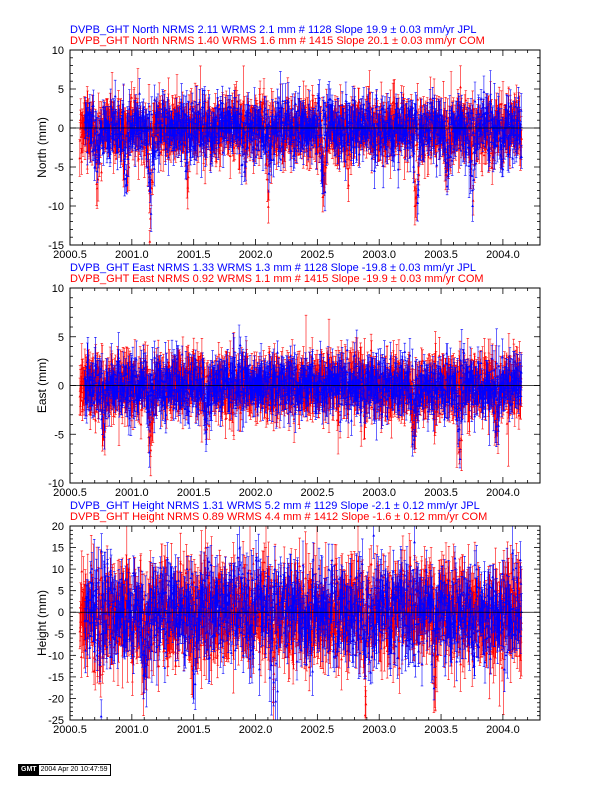 Image resolution: width=612 pixels, height=792 pixels. Describe the element at coordinates (303, 396) in the screenshot. I see `series-east-jpl` at that location.